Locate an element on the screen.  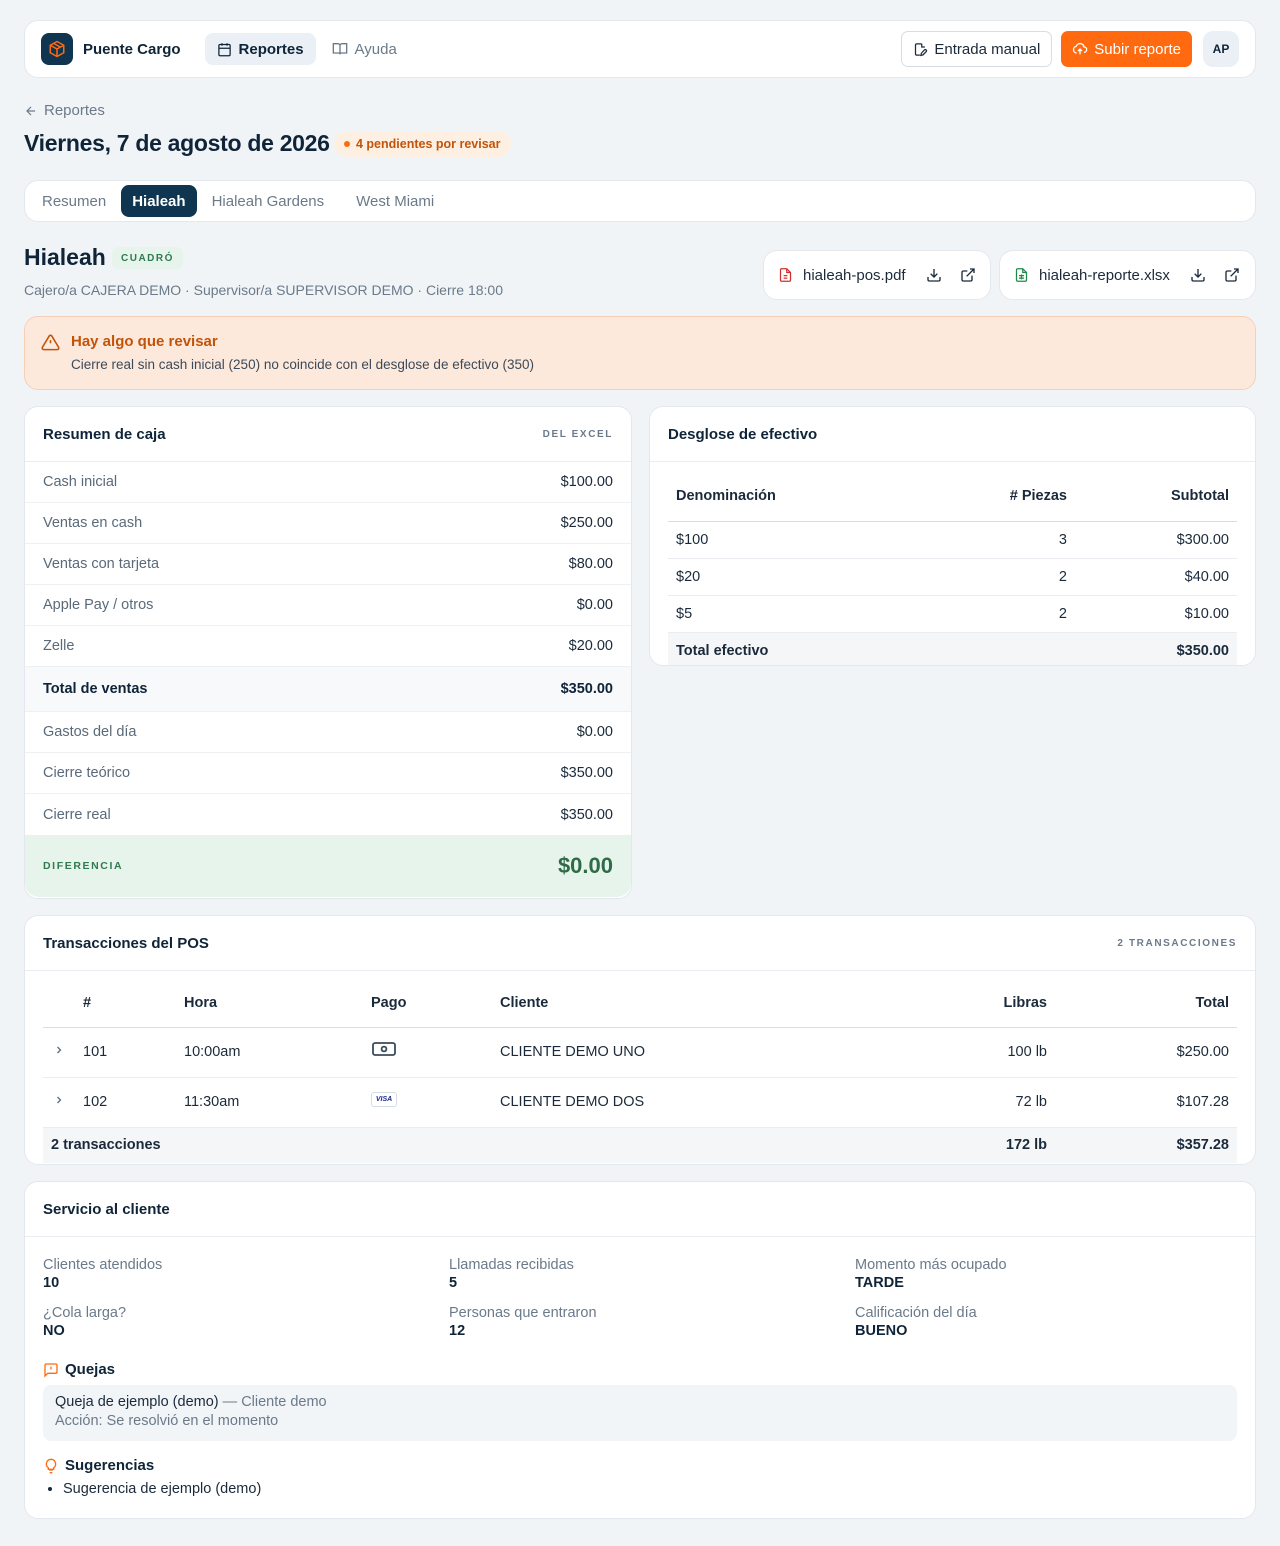
pos-total-row: 2 transacciones 172 lb $357.28 is located at coordinates (640, 1145).